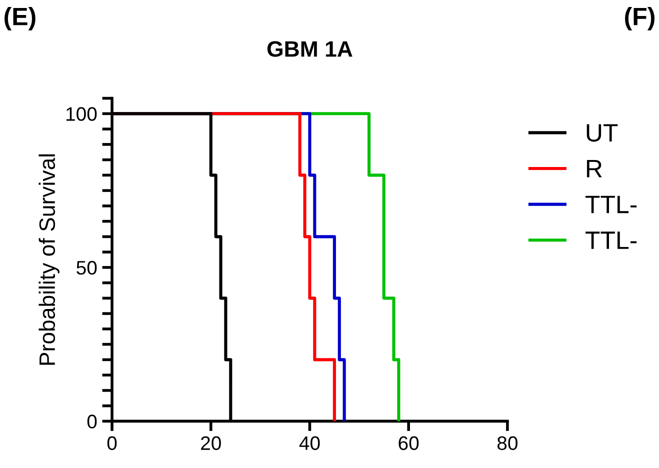 The image size is (659, 468). I want to click on text: (E), so click(20, 18).